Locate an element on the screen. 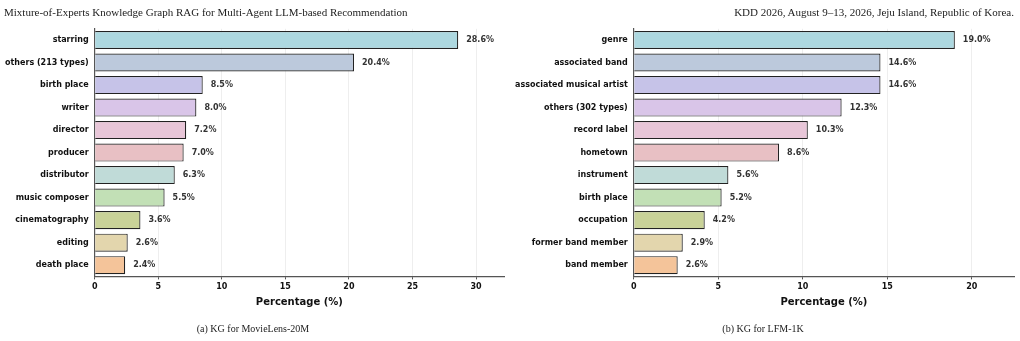 This screenshot has width=1020, height=341. data-label: 20.4% is located at coordinates (376, 62).